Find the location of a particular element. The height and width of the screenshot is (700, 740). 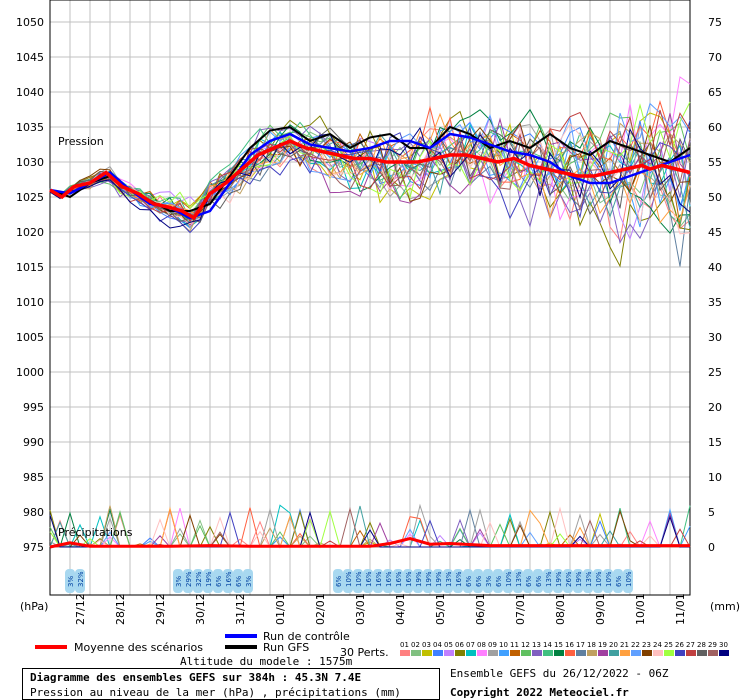

pert-number-label: 30 is located at coordinates (723, 645).